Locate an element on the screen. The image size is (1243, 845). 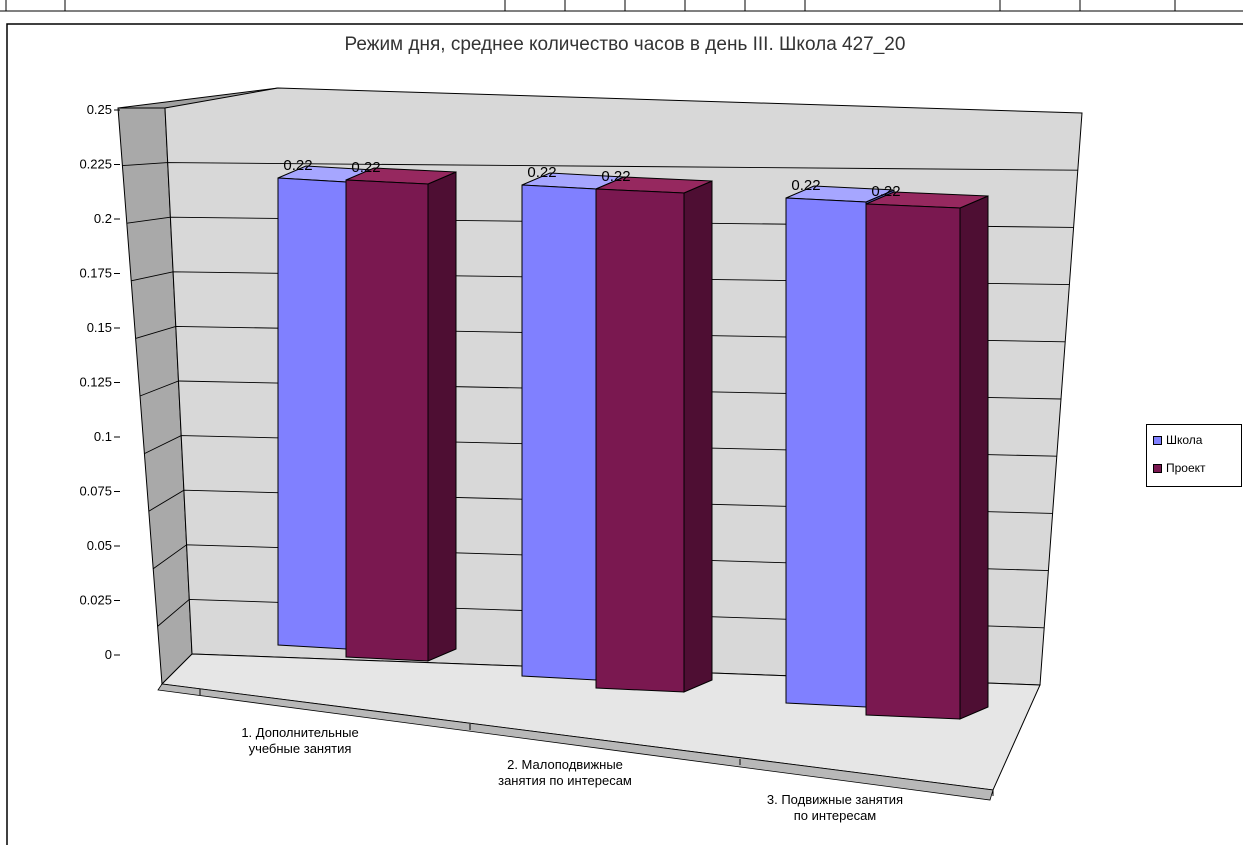
legend-swatch-project is located at coordinates (1157, 468).